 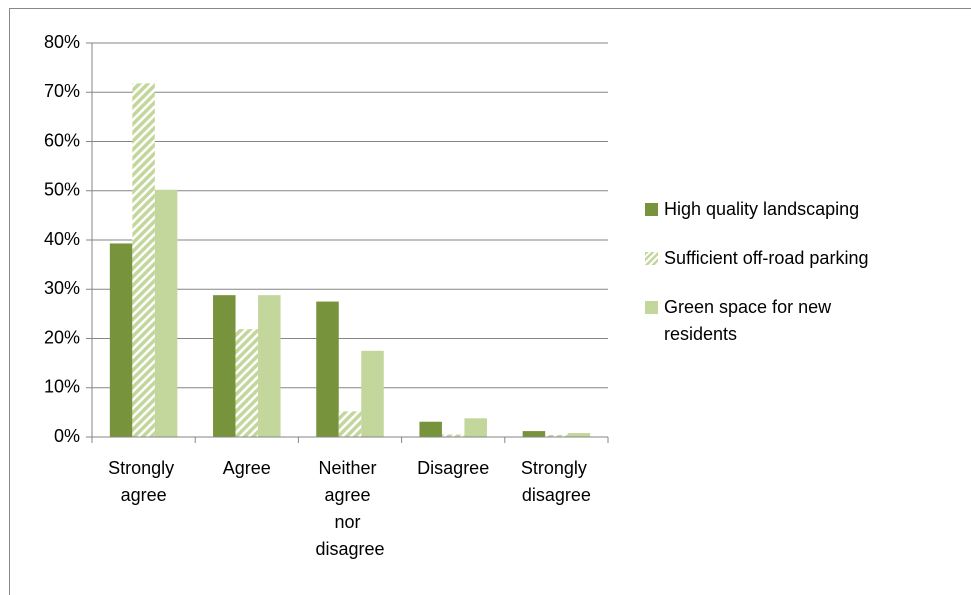 What do you see at coordinates (62, 190) in the screenshot?
I see `y-tick-label: 50%` at bounding box center [62, 190].